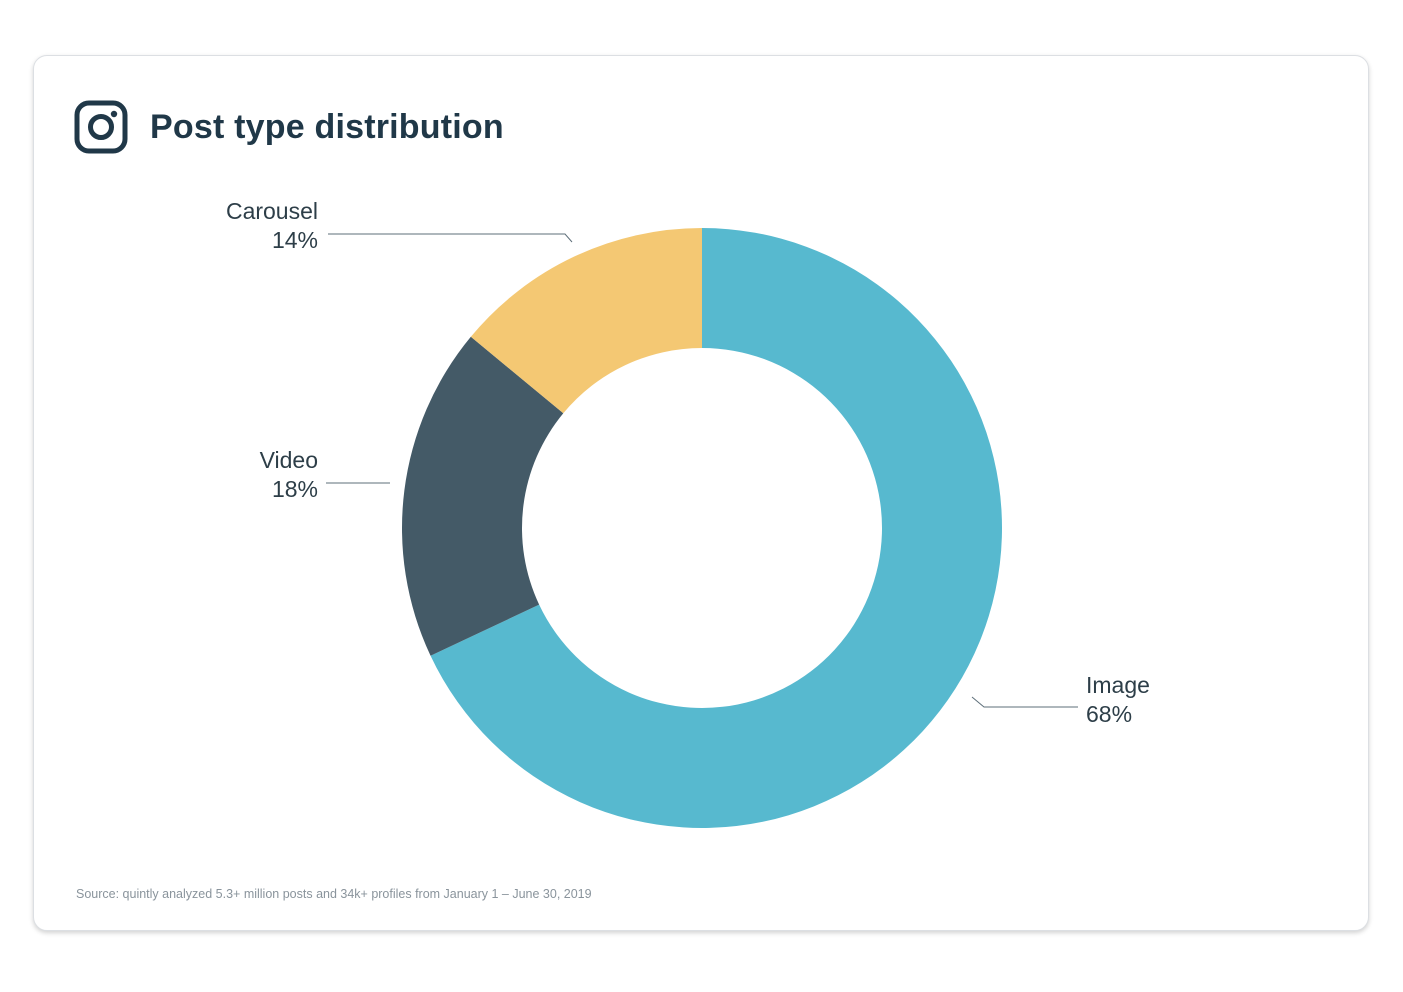  What do you see at coordinates (1109, 714) in the screenshot?
I see `slice-value-image: 68%` at bounding box center [1109, 714].